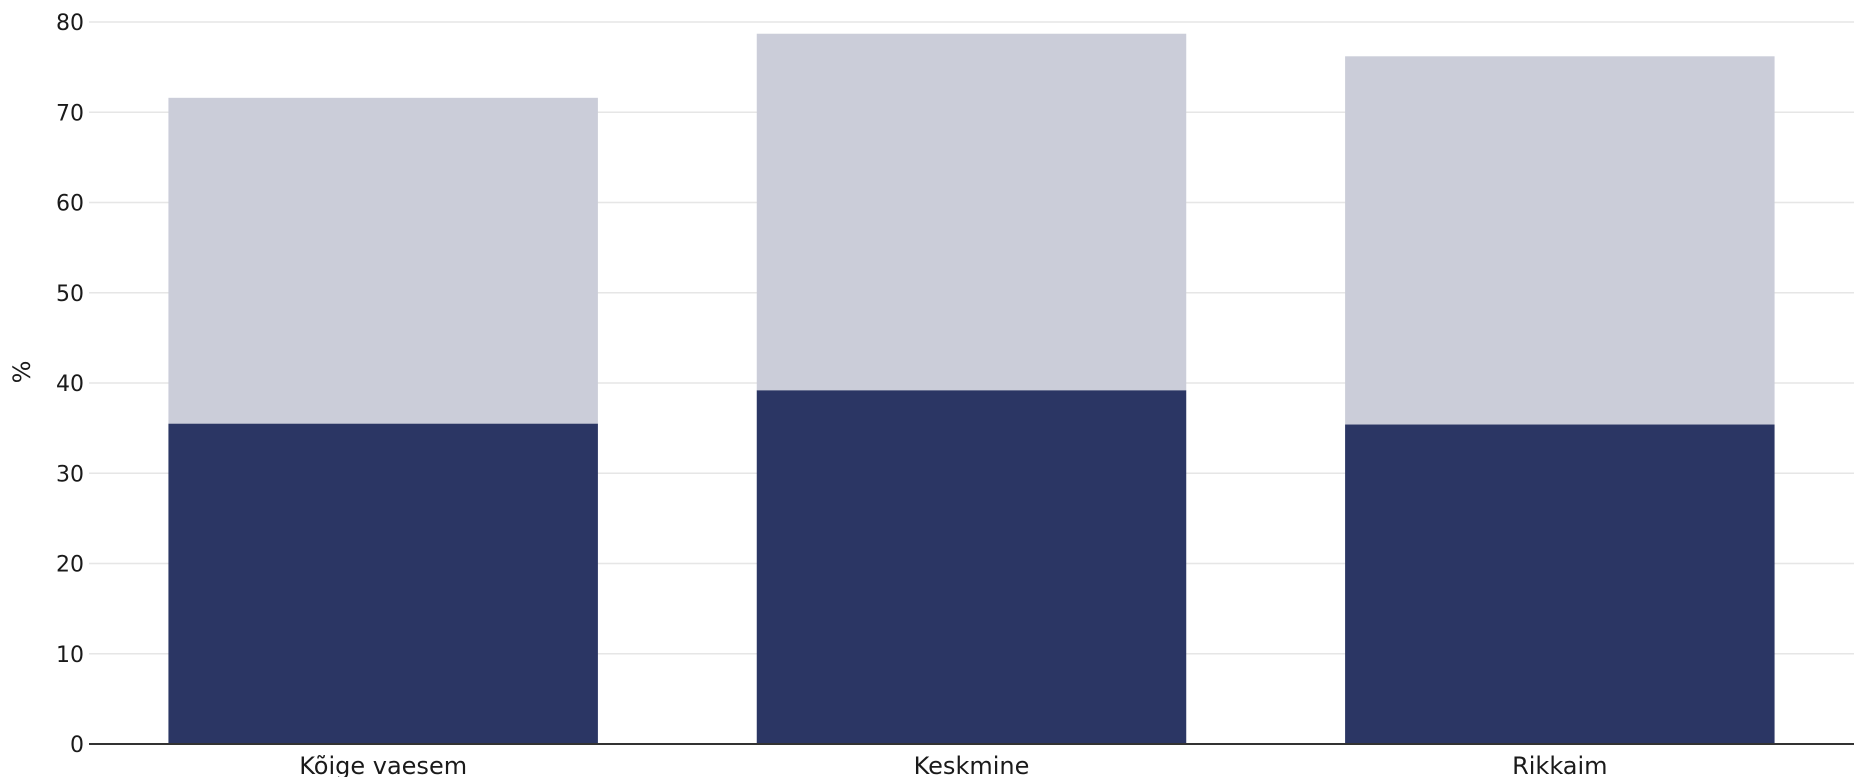 The width and height of the screenshot is (1854, 777). Describe the element at coordinates (22, 372) in the screenshot. I see `y-axis-title: %` at that location.